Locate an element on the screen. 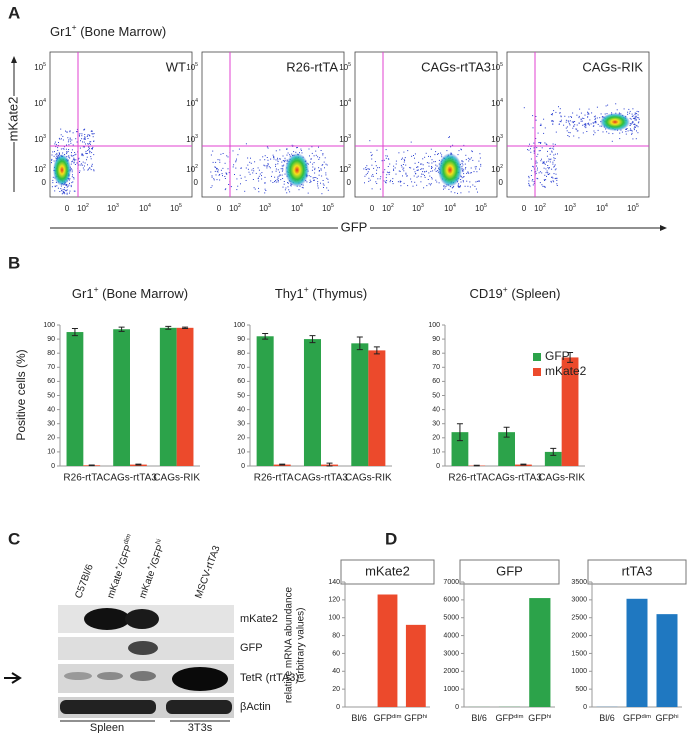 The height and width of the screenshot is (733, 689). flow-plot: R26-rtTA is located at coordinates (273, 124).